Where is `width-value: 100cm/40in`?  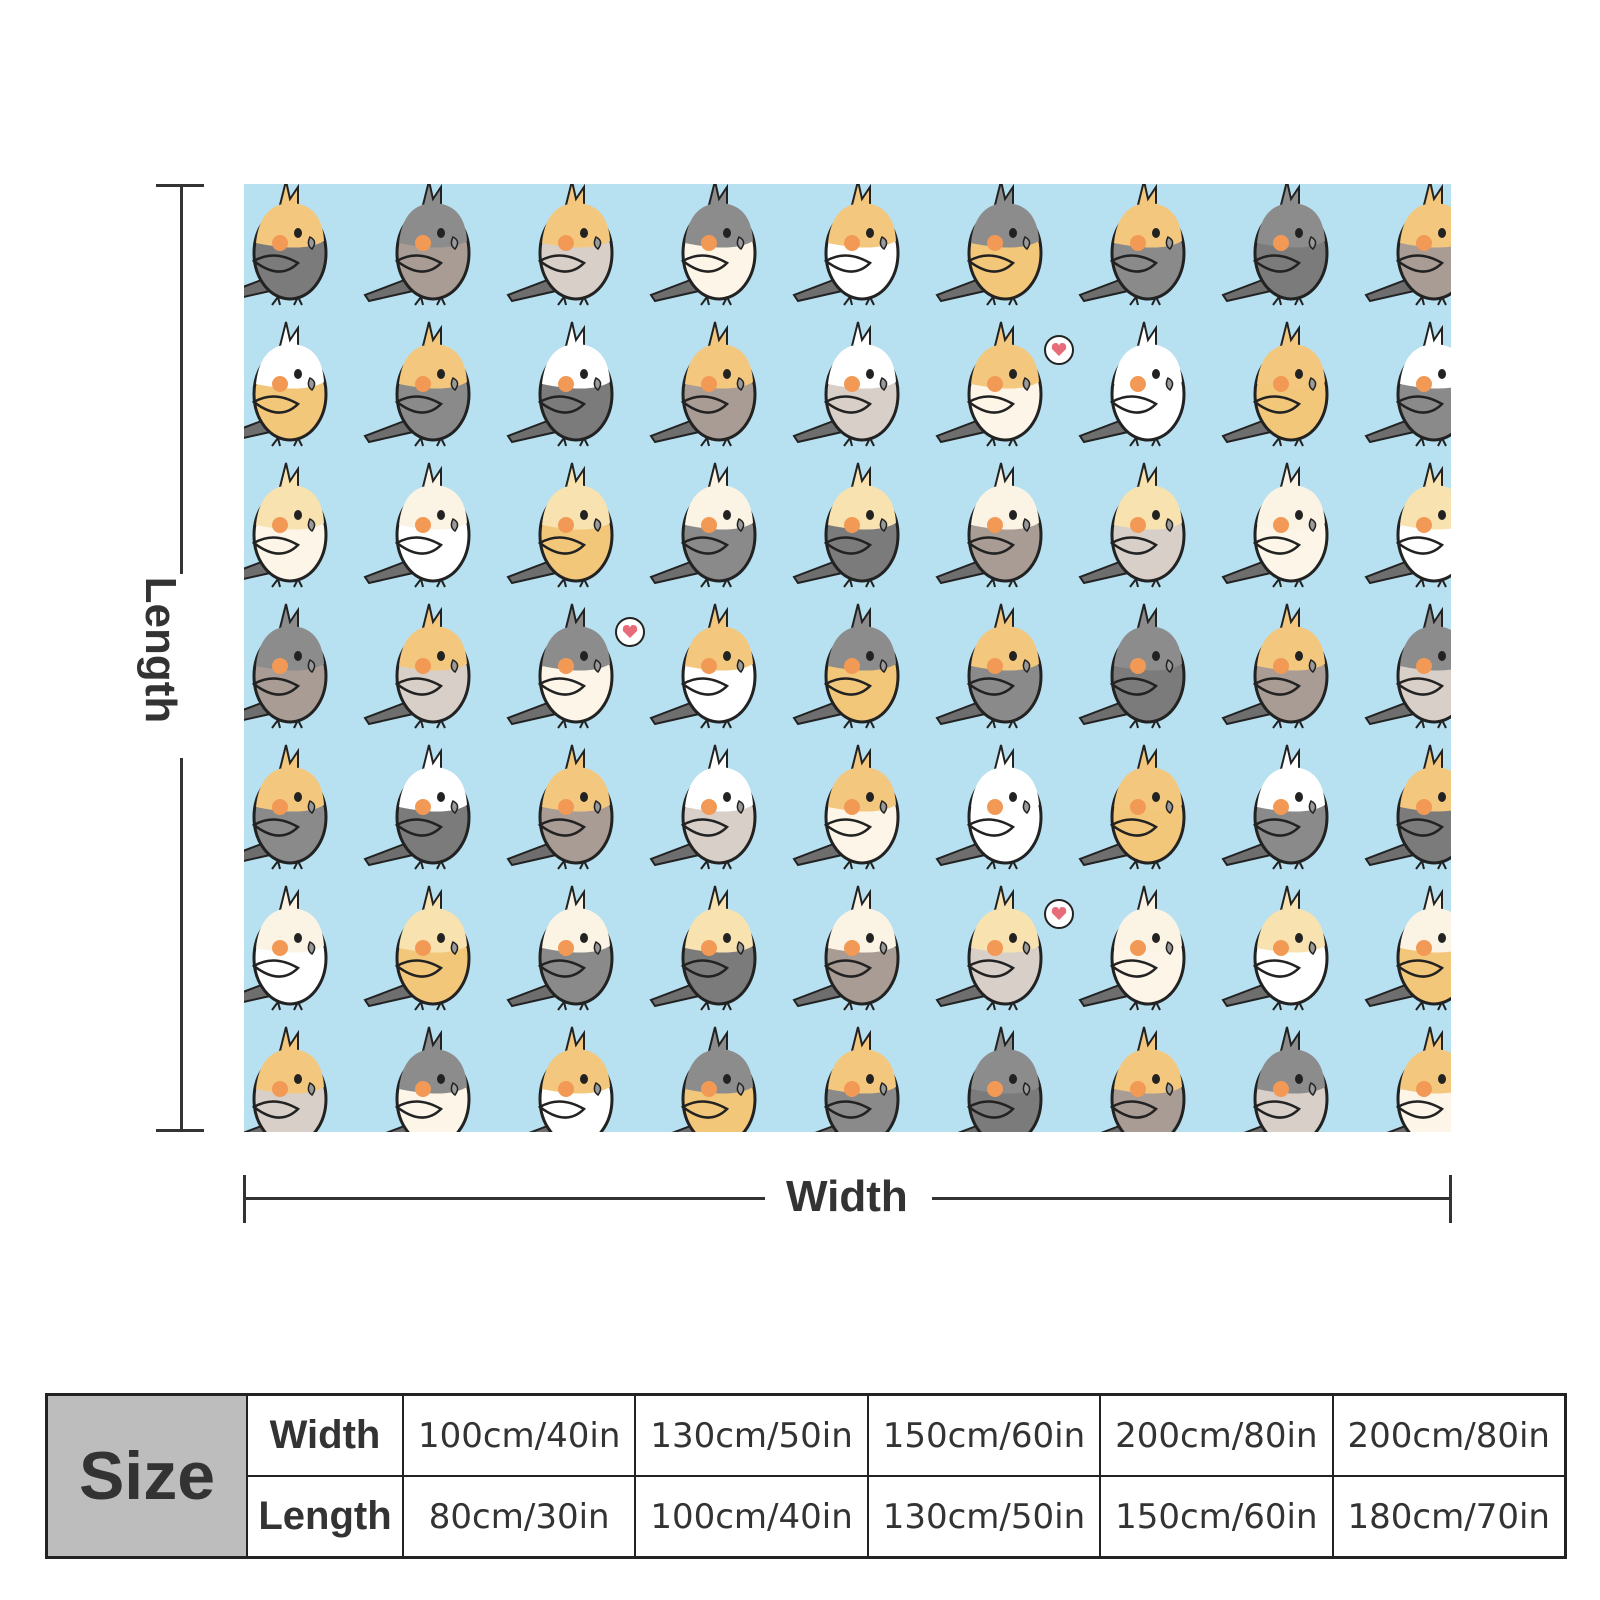 width-value: 100cm/40in is located at coordinates (519, 1435).